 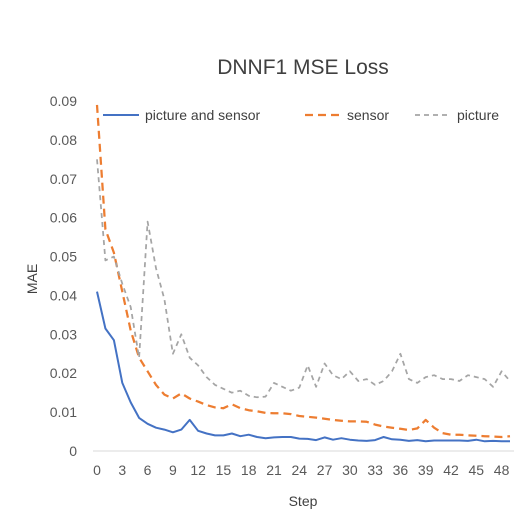 I want to click on x-tick-label: 21, so click(x=274, y=470).